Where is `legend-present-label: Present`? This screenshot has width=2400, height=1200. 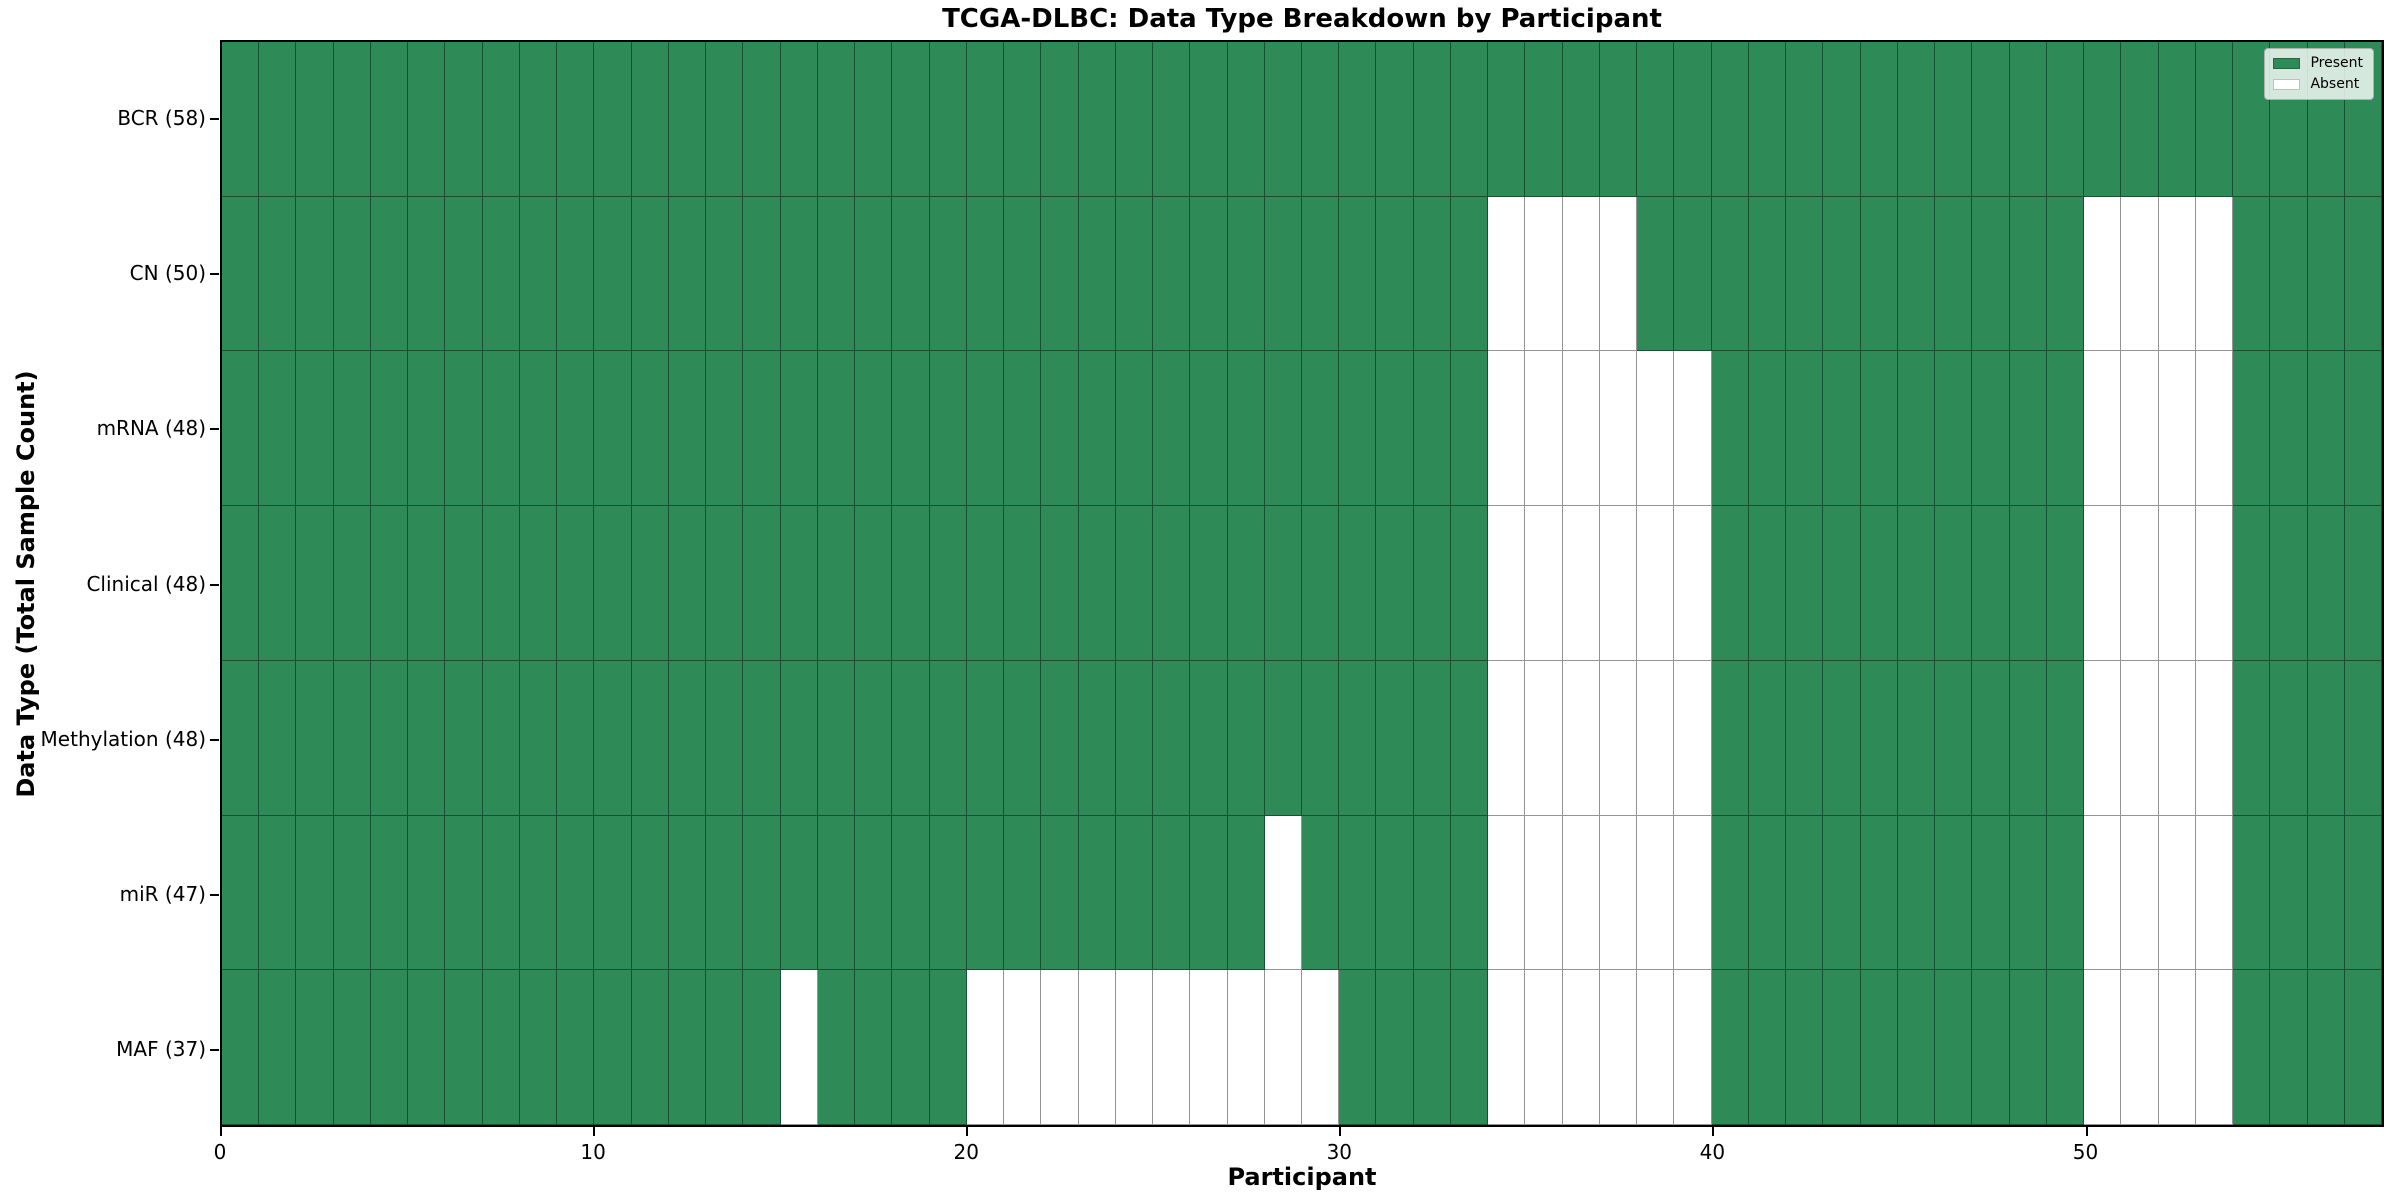
legend-present-label: Present is located at coordinates (2336, 63).